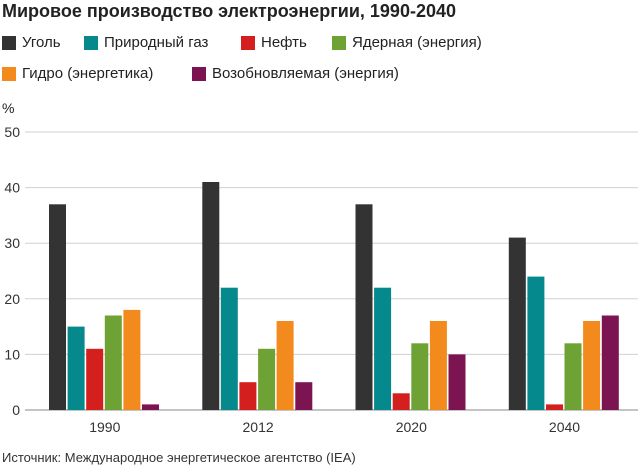  Describe the element at coordinates (536, 343) in the screenshot. I see `bar-gas-2040` at that location.